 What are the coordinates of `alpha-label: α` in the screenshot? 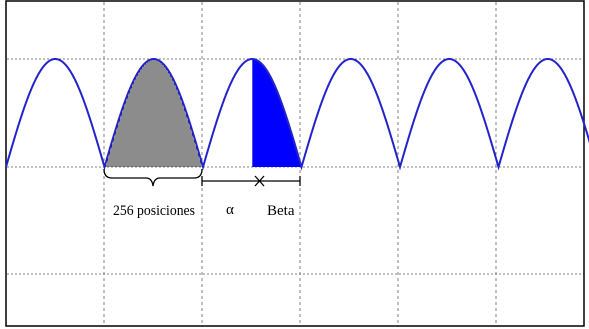 It's located at (230, 210).